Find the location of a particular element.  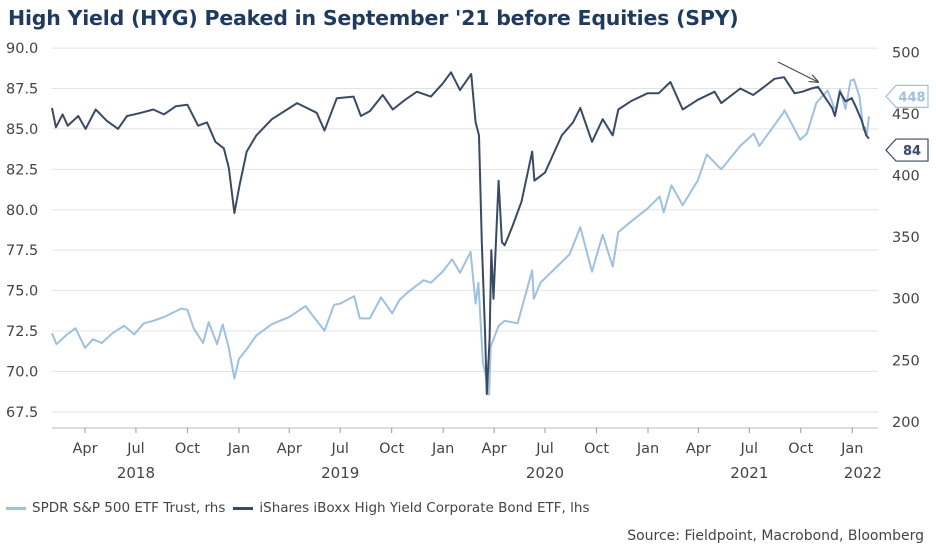

y-right-tick-label: 450 is located at coordinates (906, 115).